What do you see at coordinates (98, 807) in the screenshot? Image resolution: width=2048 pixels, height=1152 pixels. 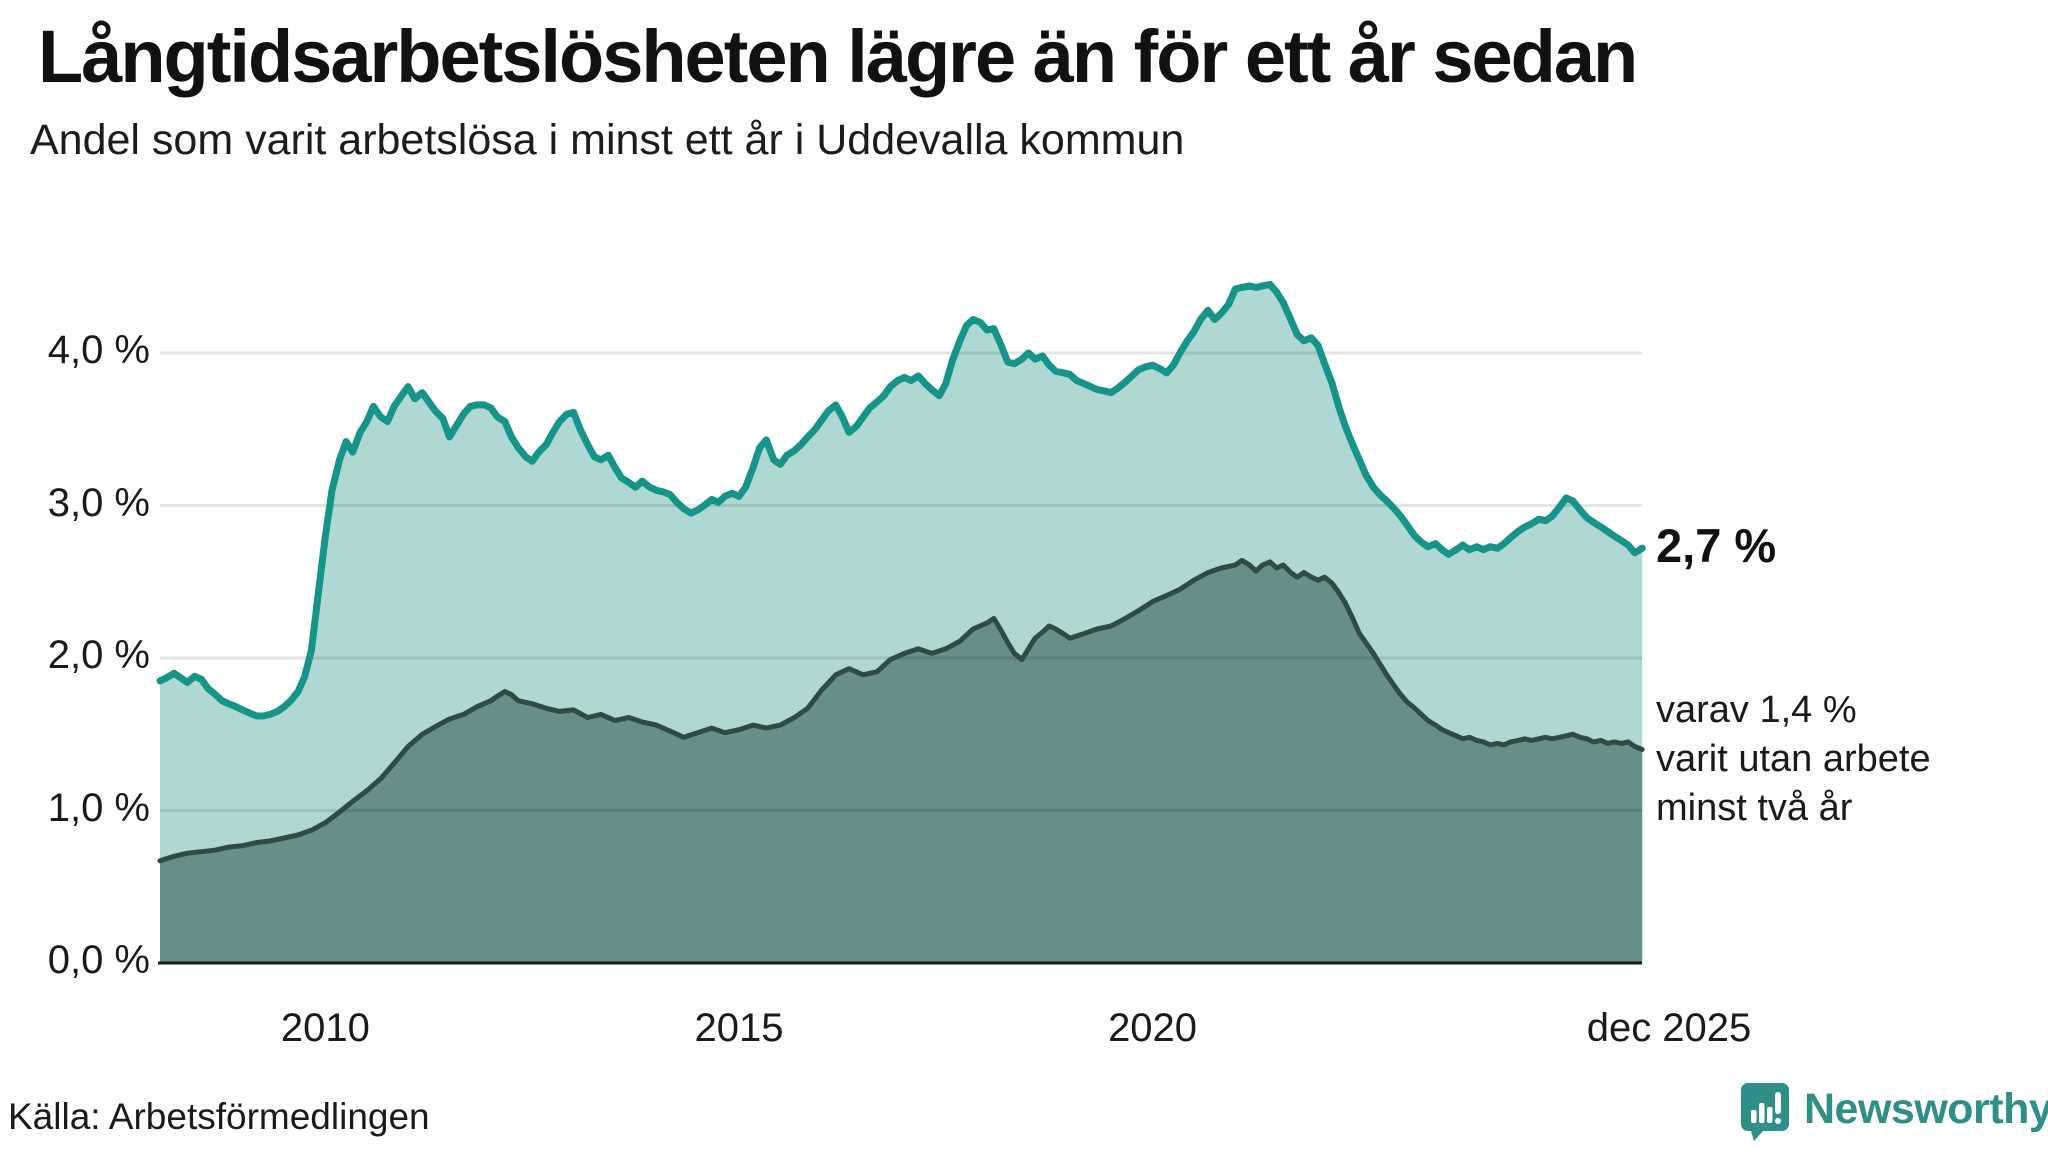 I see `y-tick-label: 1,0 %` at bounding box center [98, 807].